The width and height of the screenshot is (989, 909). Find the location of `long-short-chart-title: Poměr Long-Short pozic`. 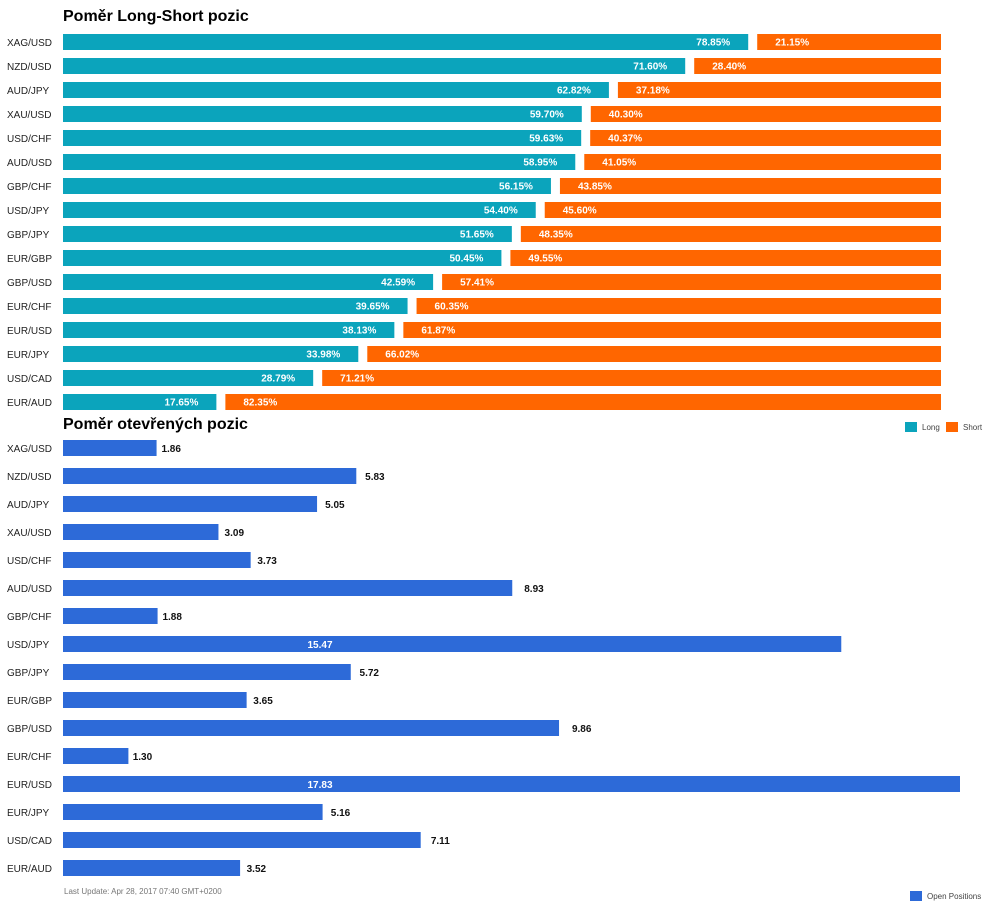

long-short-chart-title: Poměr Long-Short pozic is located at coordinates (156, 16).